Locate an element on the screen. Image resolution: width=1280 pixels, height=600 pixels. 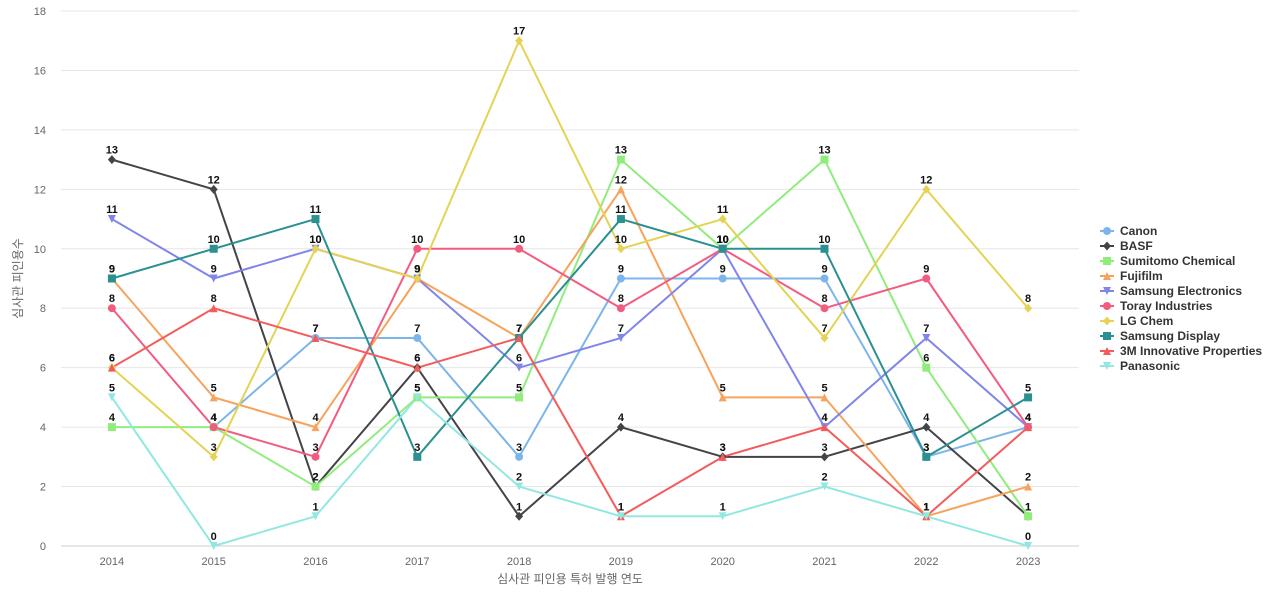
data-label-toray-industries: 10 is located at coordinates (417, 240).